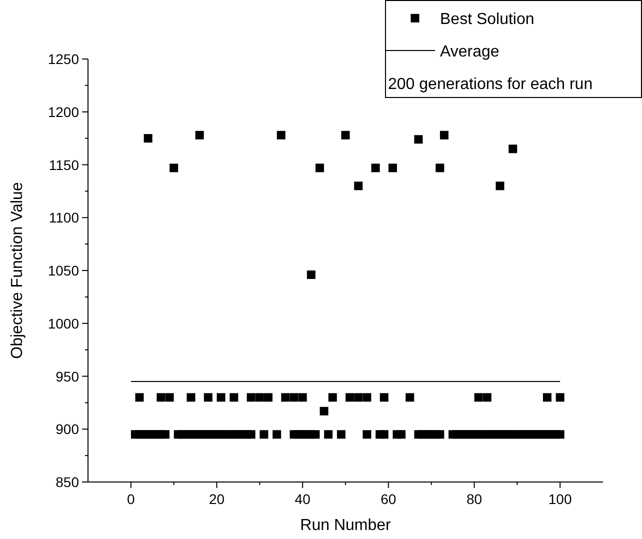 The image size is (642, 539). What do you see at coordinates (64, 218) in the screenshot?
I see `y-tick-label: 1100` at bounding box center [64, 218].